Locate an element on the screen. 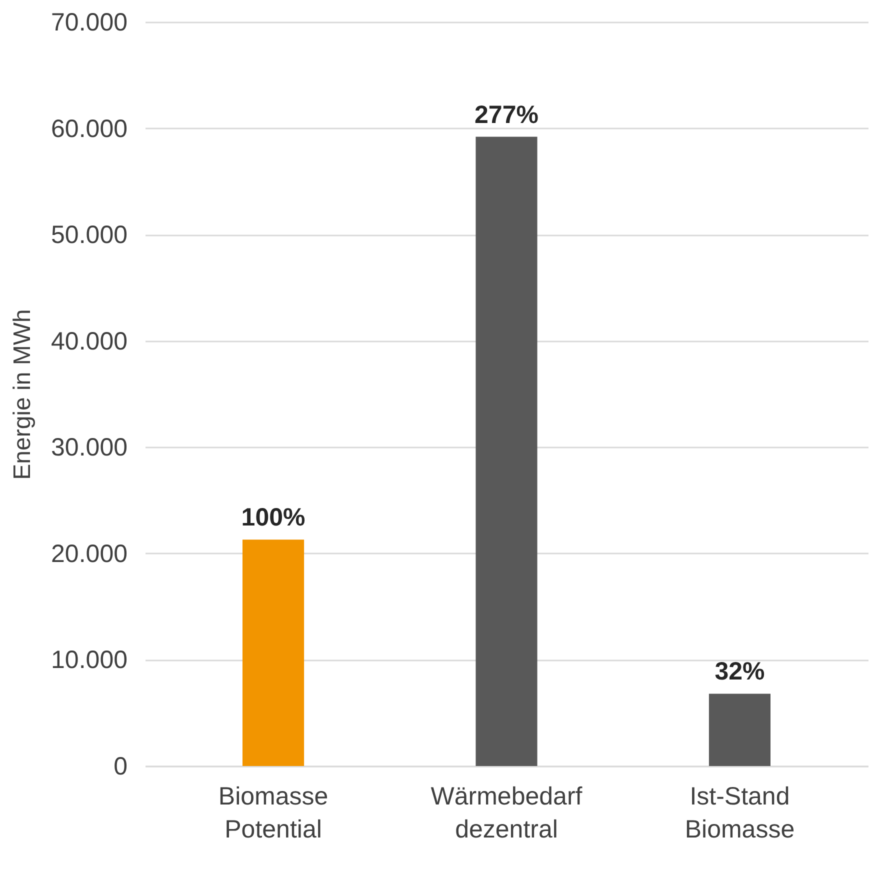  x-tick-label: Ist-Stand Biomasse is located at coordinates (739, 813).